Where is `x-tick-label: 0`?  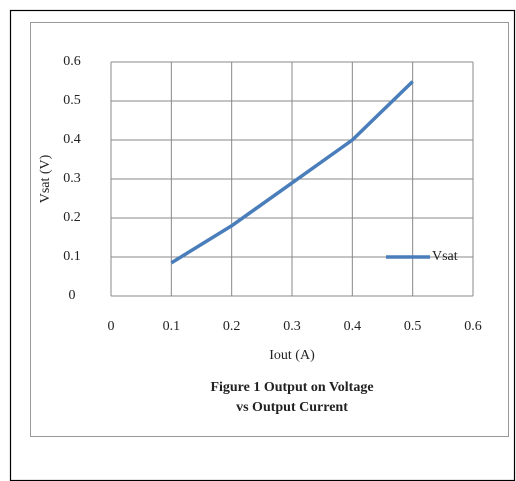
x-tick-label: 0 is located at coordinates (111, 326).